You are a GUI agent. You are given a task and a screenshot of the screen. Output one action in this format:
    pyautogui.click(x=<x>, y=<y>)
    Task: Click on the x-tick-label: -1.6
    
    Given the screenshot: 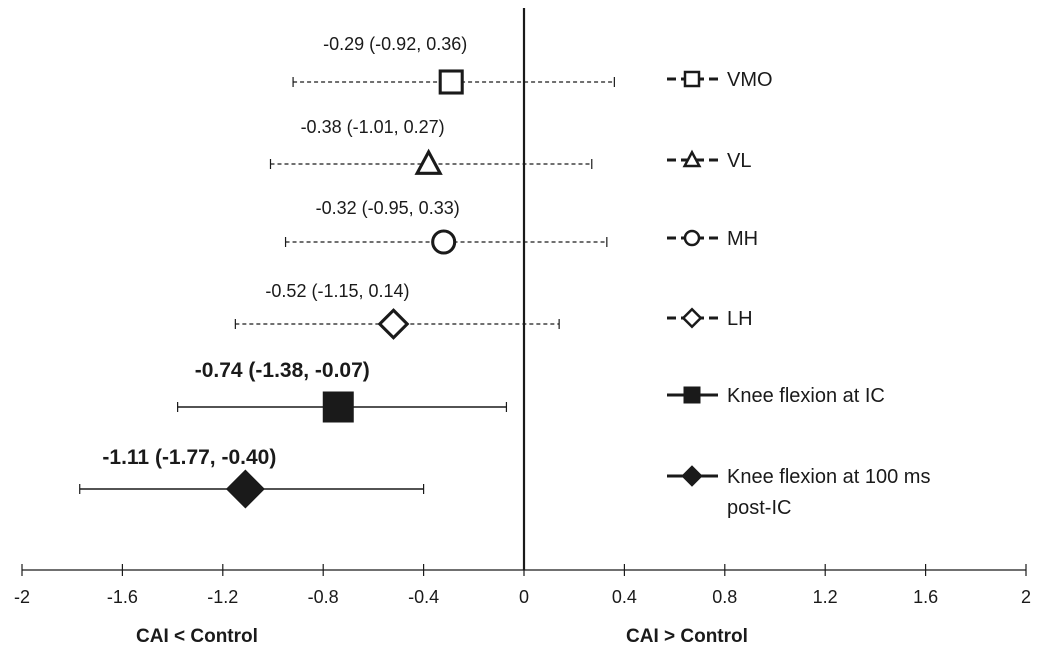 What is the action you would take?
    pyautogui.click(x=122, y=597)
    